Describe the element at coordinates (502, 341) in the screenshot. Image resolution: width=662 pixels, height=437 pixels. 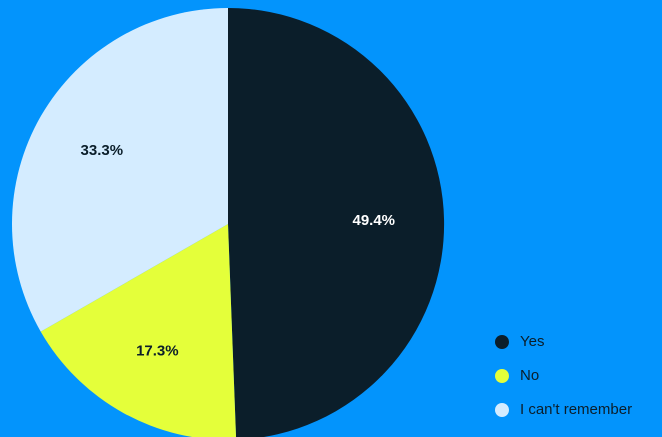
I see `legend-swatch-yes` at that location.